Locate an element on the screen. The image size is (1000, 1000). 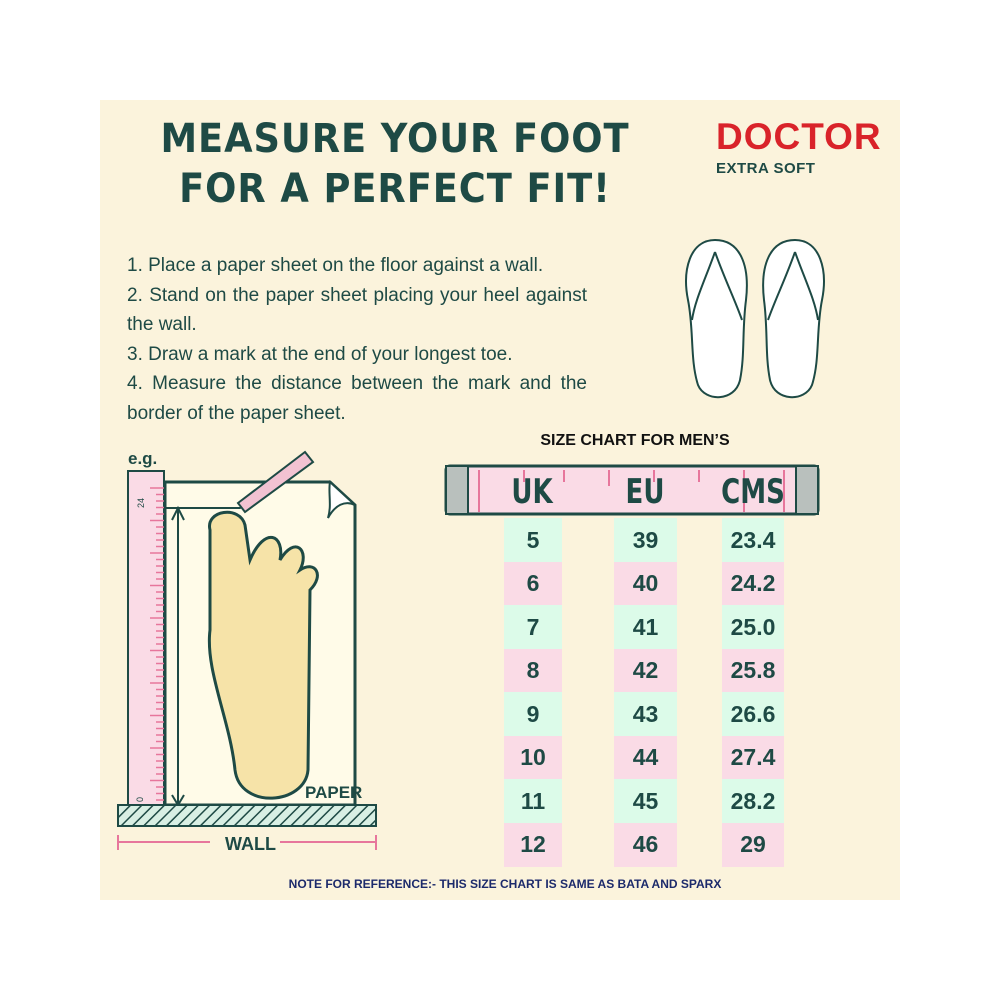
cms-cell: 25.8 is located at coordinates (753, 670).